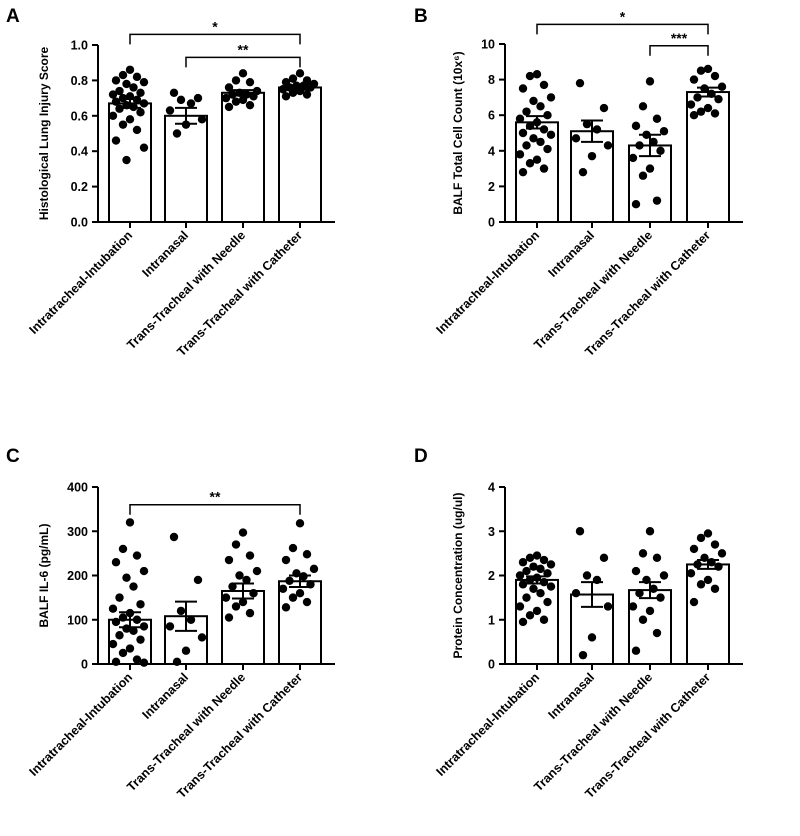  Describe the element at coordinates (77, 576) in the screenshot. I see `y-tick-label: 200` at that location.